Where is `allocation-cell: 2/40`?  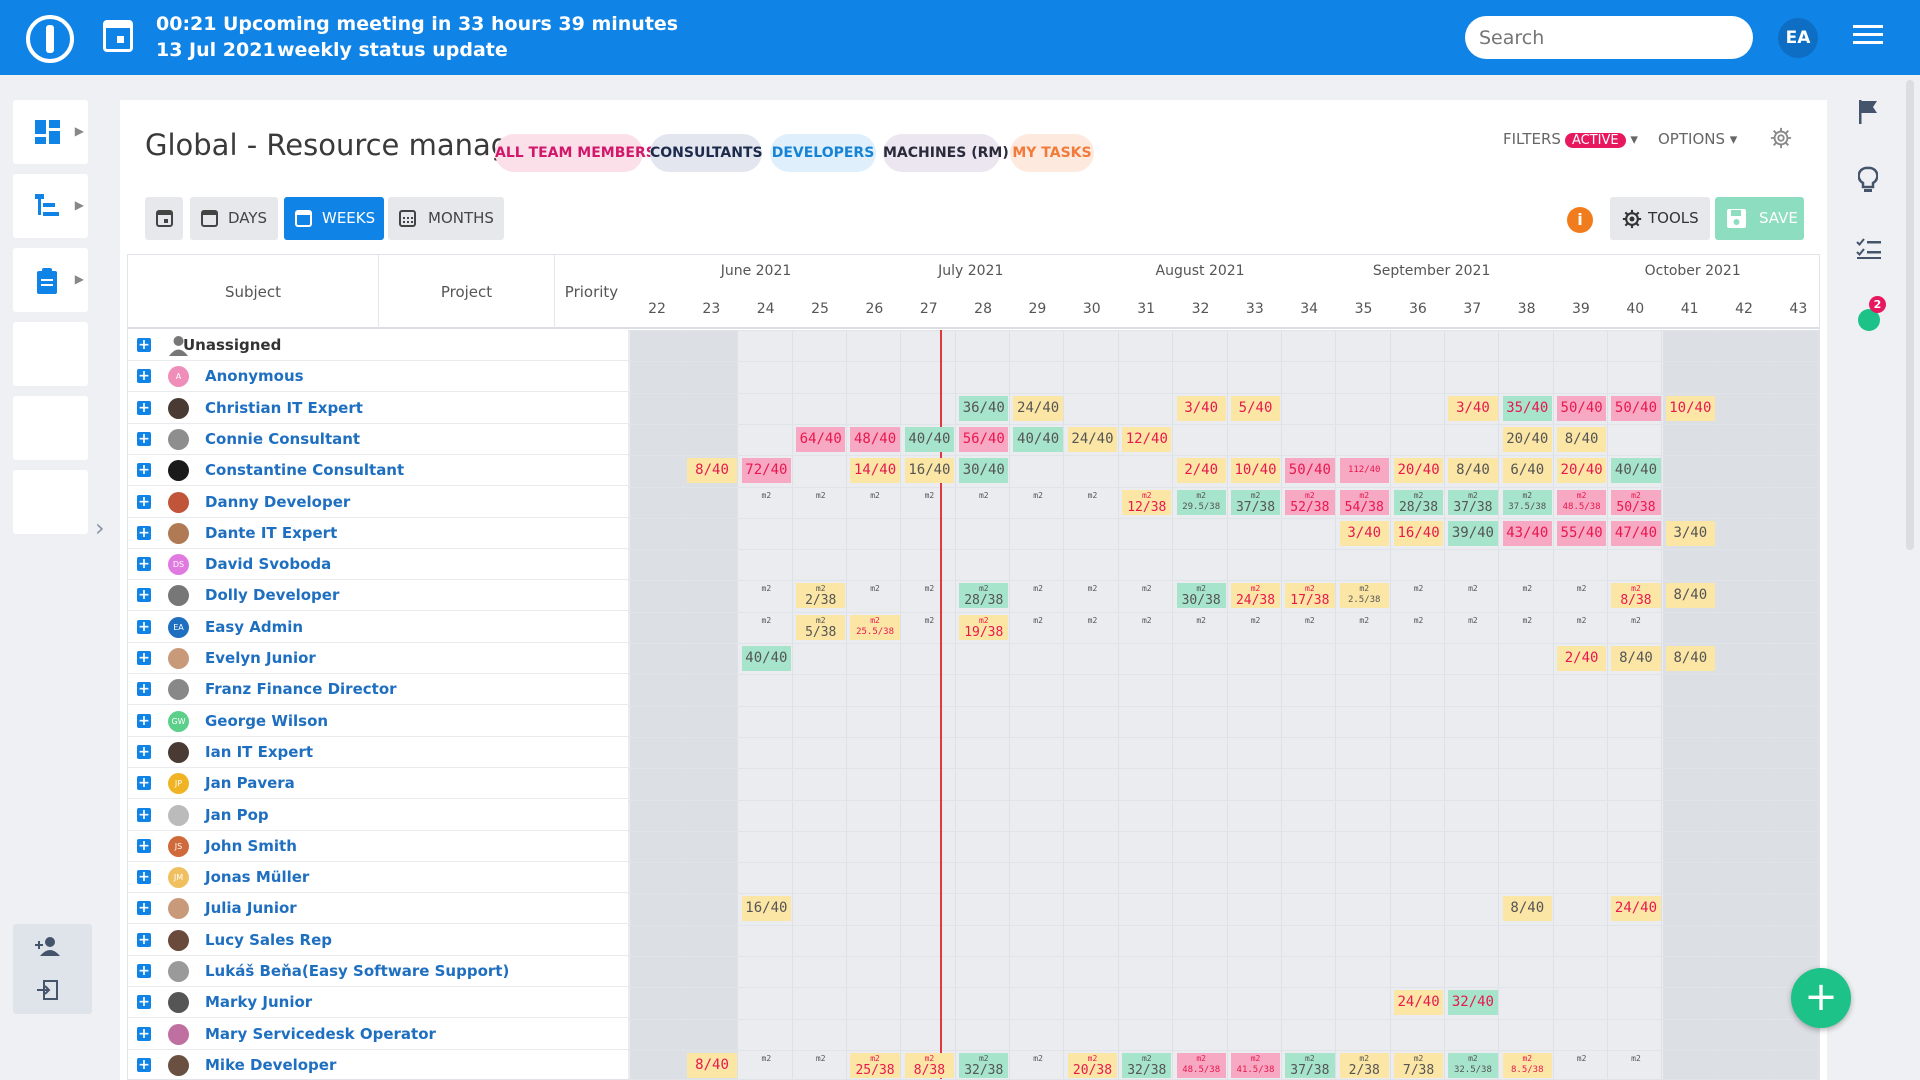 allocation-cell: 2/40 is located at coordinates (1201, 470).